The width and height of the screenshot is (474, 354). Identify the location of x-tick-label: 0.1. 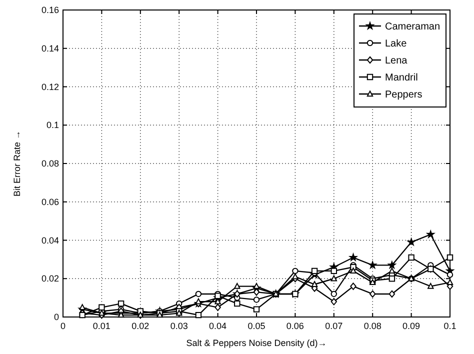
(450, 326).